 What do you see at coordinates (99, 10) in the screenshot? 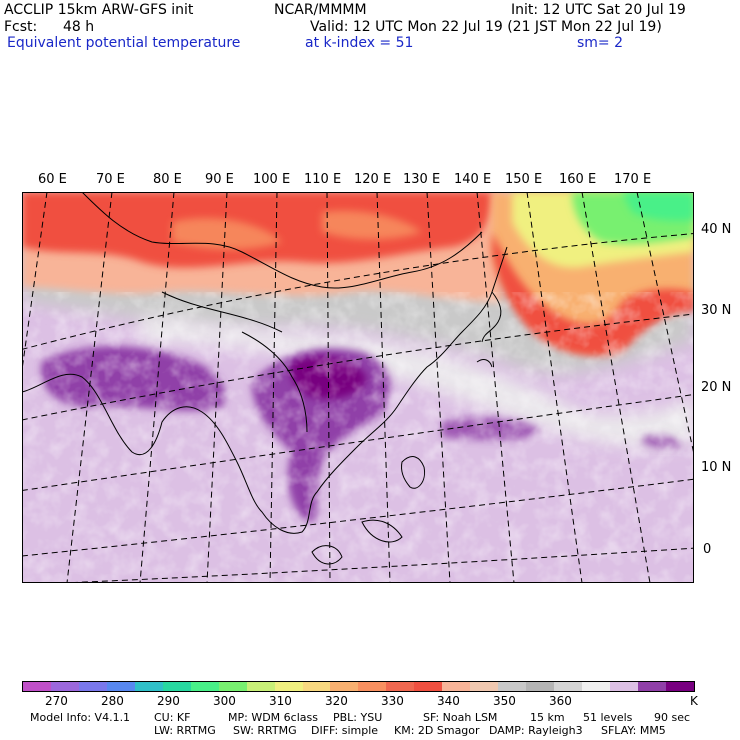
I see `model-title: ACCLIP 15km ARW-GFS init` at bounding box center [99, 10].